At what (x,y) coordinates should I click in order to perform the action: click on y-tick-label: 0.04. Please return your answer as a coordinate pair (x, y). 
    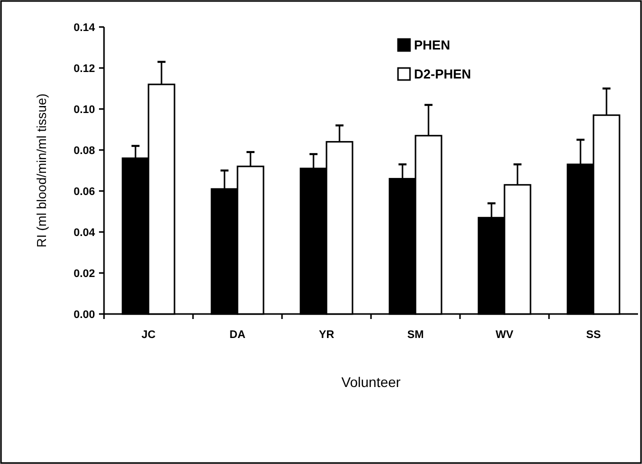
    Looking at the image, I should click on (85, 232).